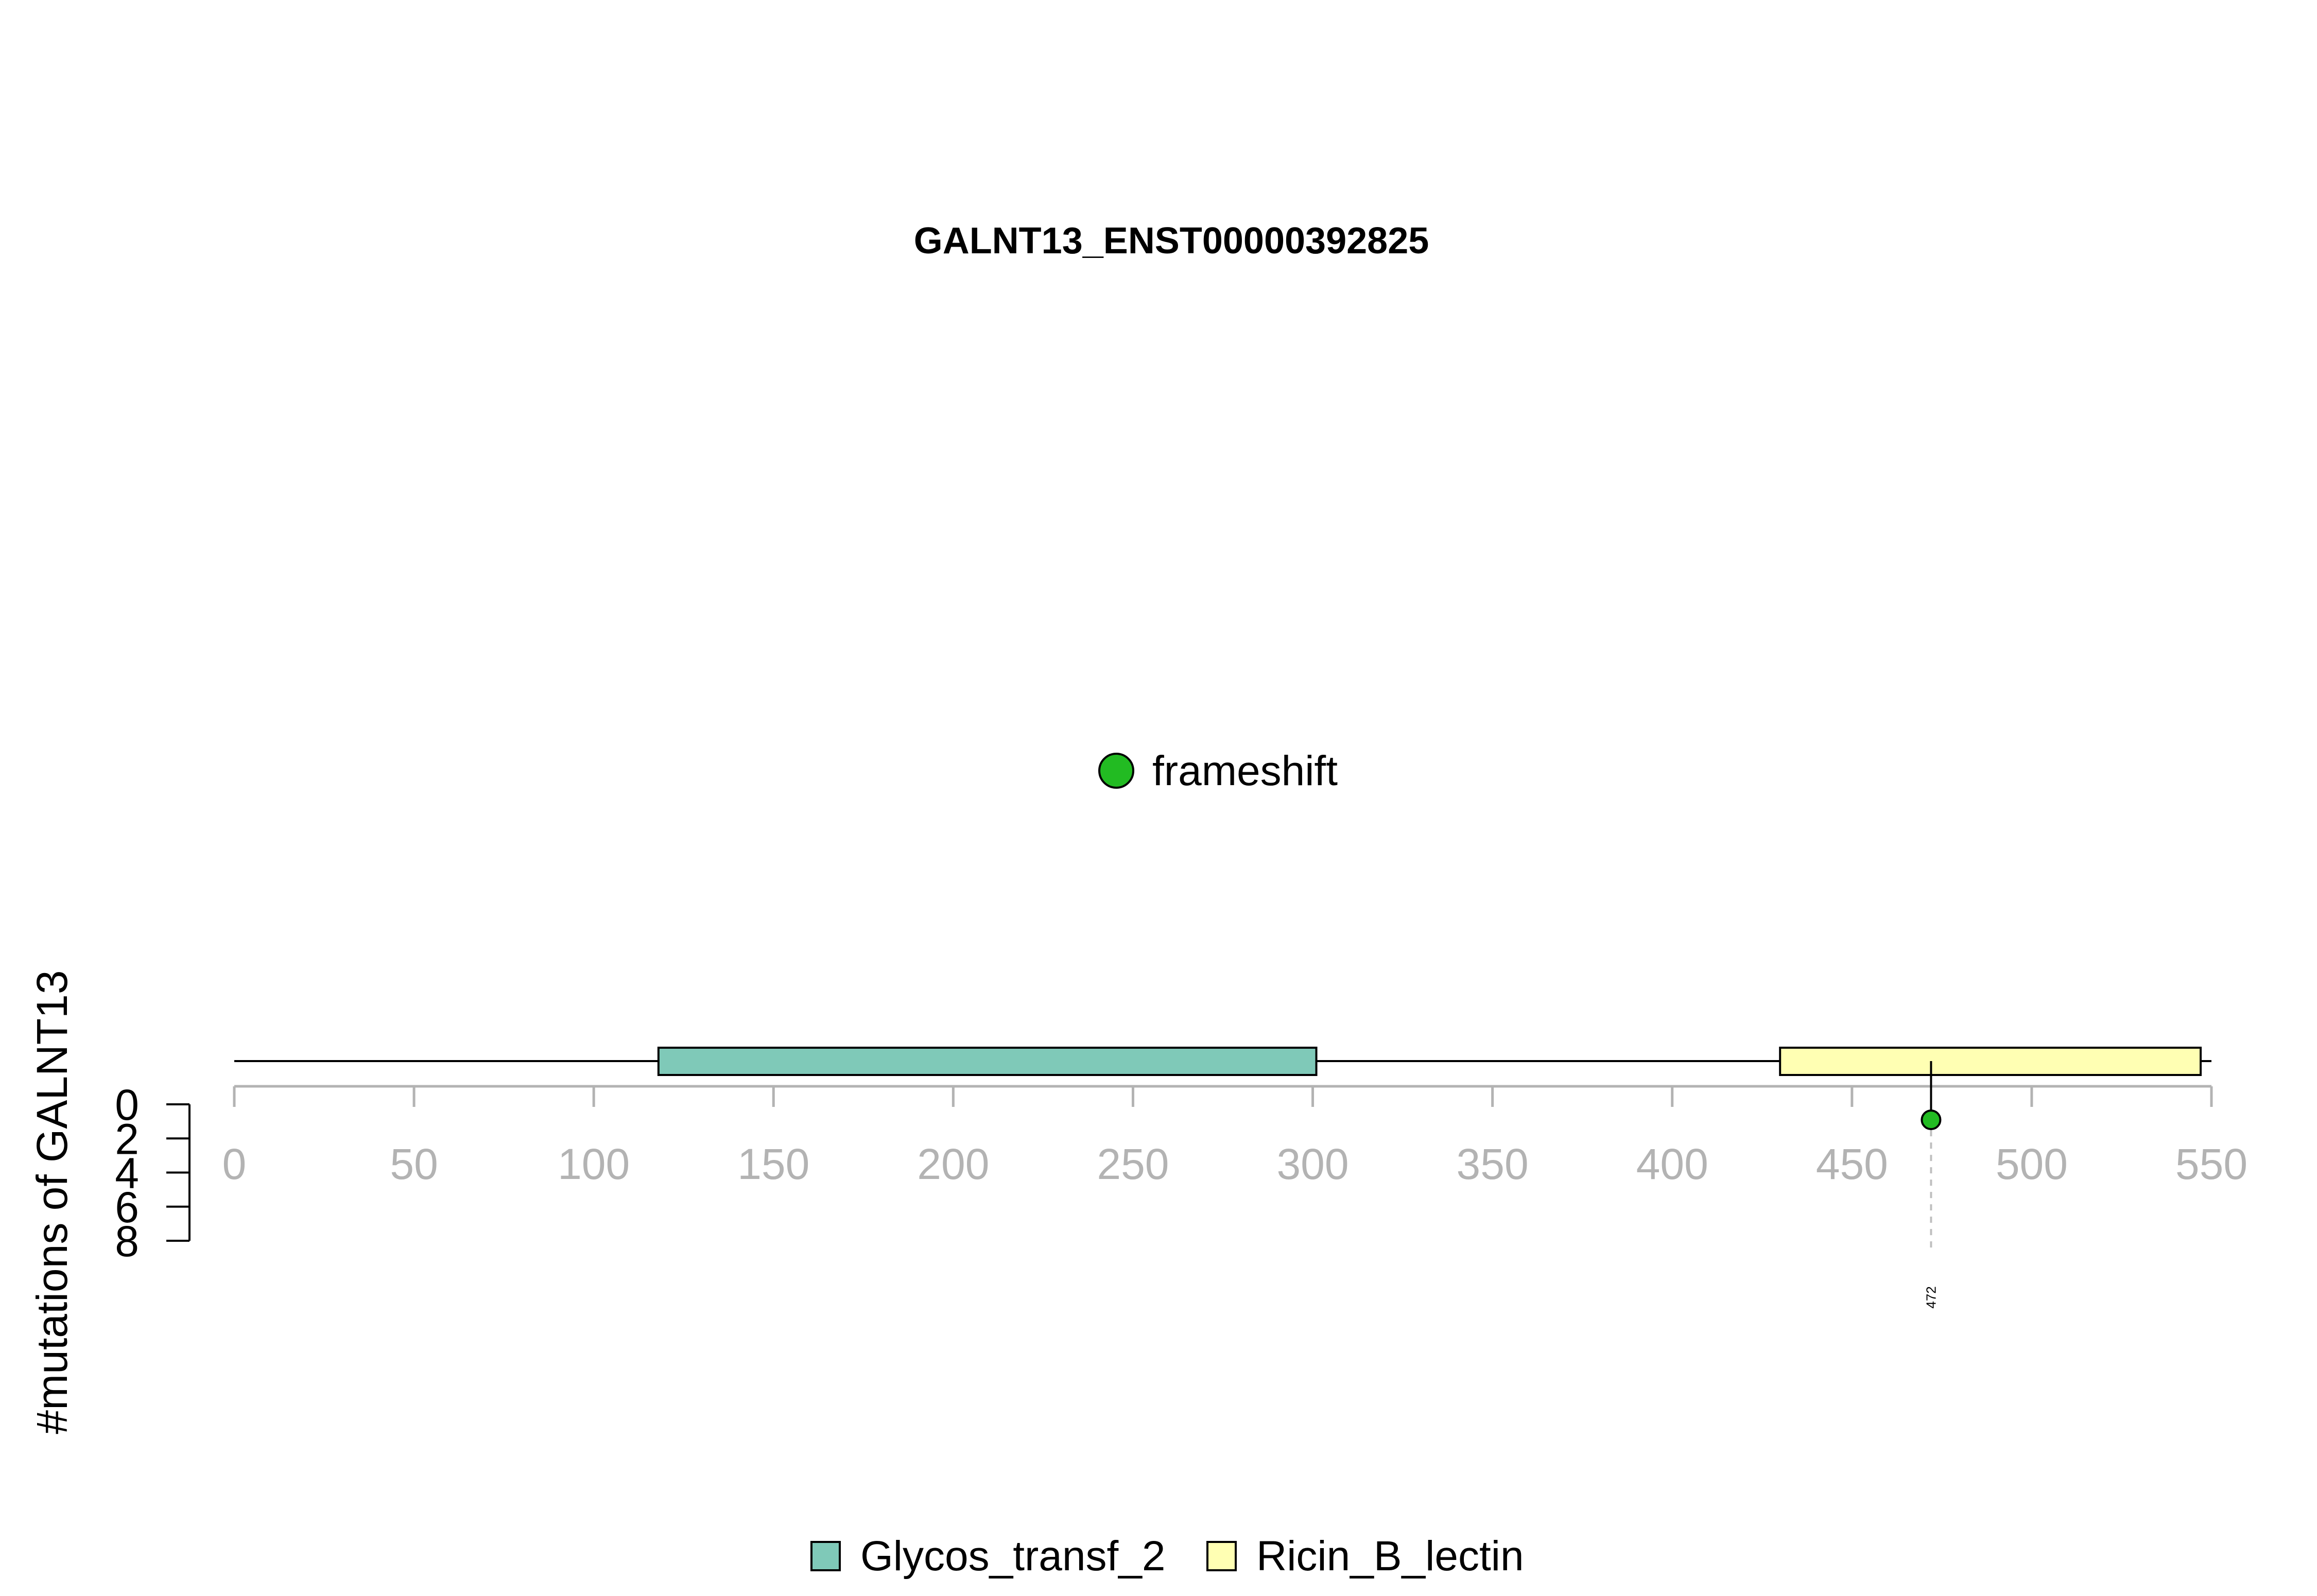  I want to click on x-axis: 0 50 100 150 200 250 300 350 400 450 500 550, so click(1234, 1136).